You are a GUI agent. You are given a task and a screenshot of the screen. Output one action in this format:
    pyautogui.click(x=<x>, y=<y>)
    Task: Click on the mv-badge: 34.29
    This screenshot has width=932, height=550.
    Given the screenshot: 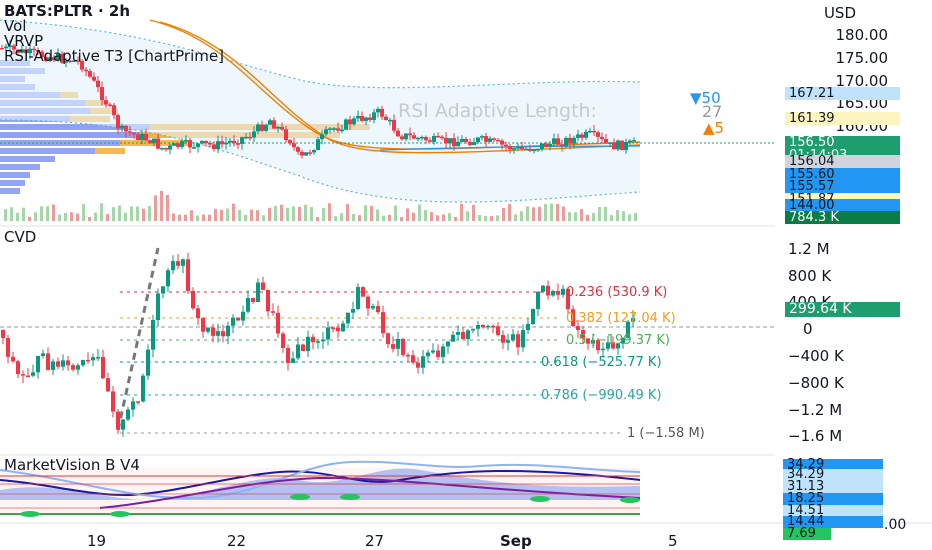 What is the action you would take?
    pyautogui.click(x=833, y=464)
    